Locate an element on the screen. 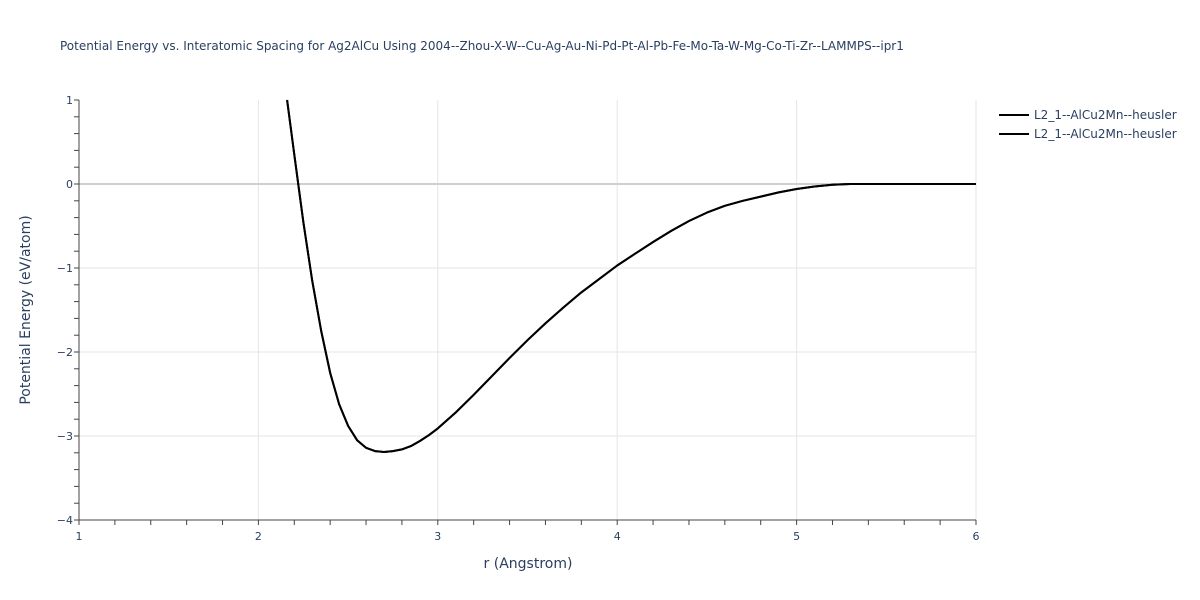 Image resolution: width=1200 pixels, height=600 pixels. y-tick-label: −2 is located at coordinates (65, 352).